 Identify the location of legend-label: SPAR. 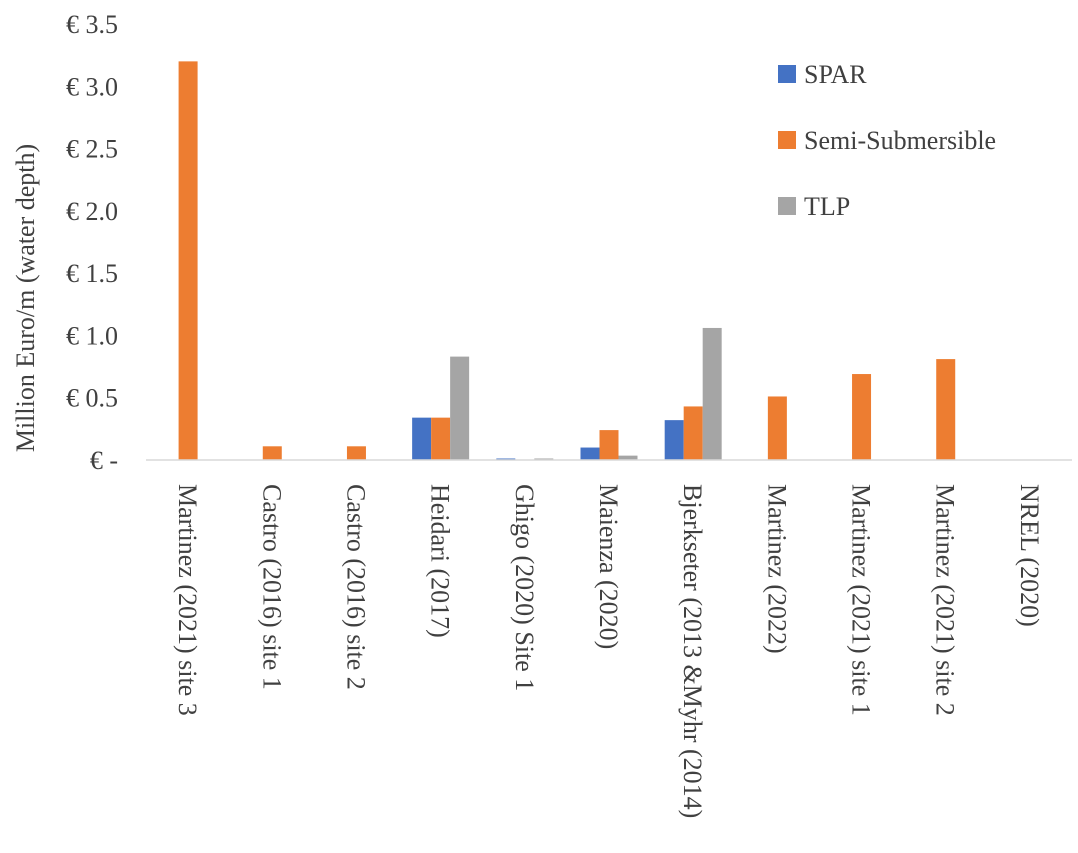
(835, 74).